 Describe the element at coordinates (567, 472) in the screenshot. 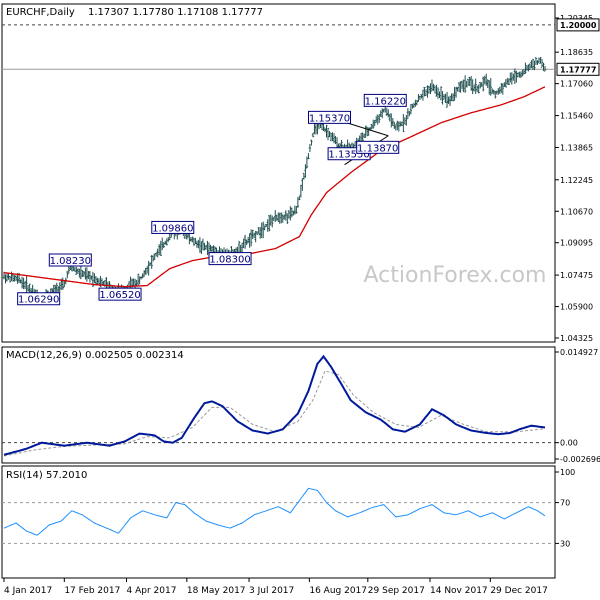

I see `rsi-tick-label: 100` at that location.